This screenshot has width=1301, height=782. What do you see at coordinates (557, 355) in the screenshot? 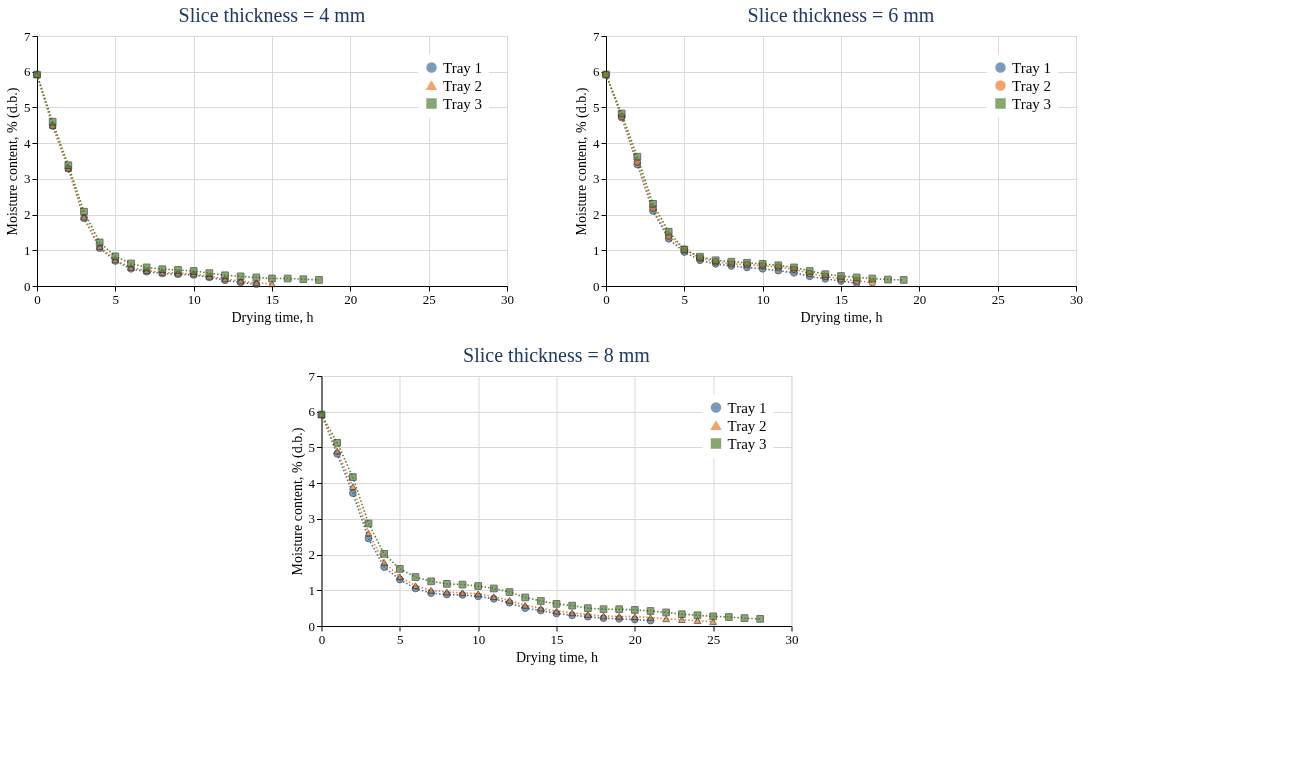
I see `chart-title: Slice thickness = 8 mm` at bounding box center [557, 355].